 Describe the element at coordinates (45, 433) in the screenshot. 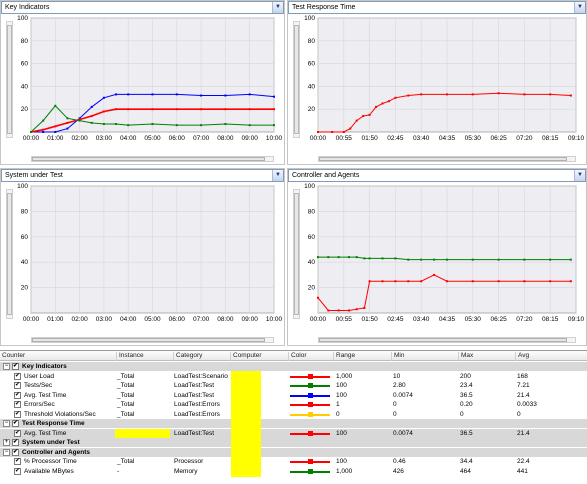

I see `counter-name: Avg. Test Time` at that location.